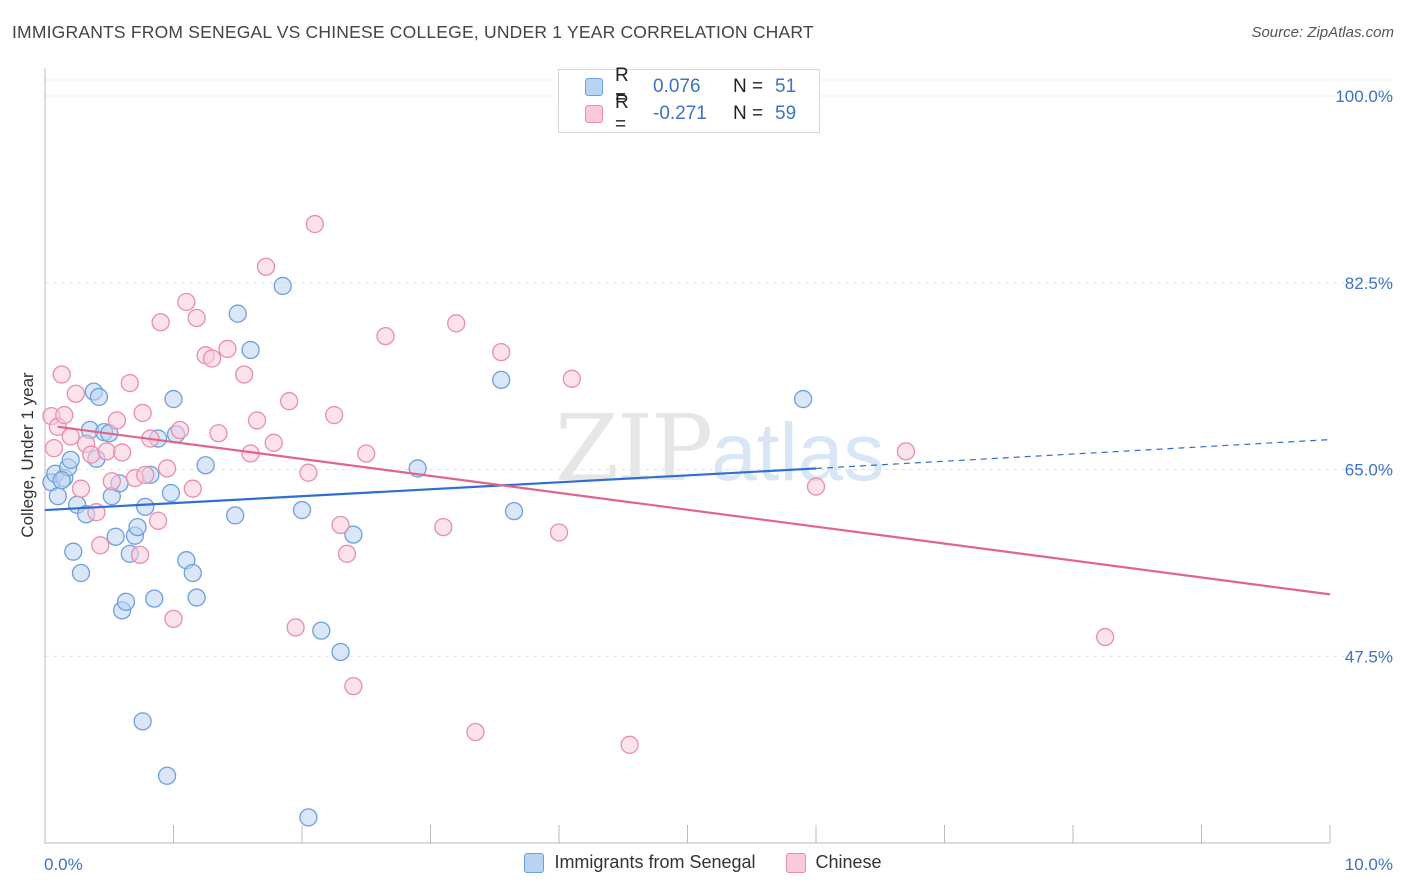  Describe the element at coordinates (63, 864) in the screenshot. I see `x-tick-label: 0.0%` at that location.